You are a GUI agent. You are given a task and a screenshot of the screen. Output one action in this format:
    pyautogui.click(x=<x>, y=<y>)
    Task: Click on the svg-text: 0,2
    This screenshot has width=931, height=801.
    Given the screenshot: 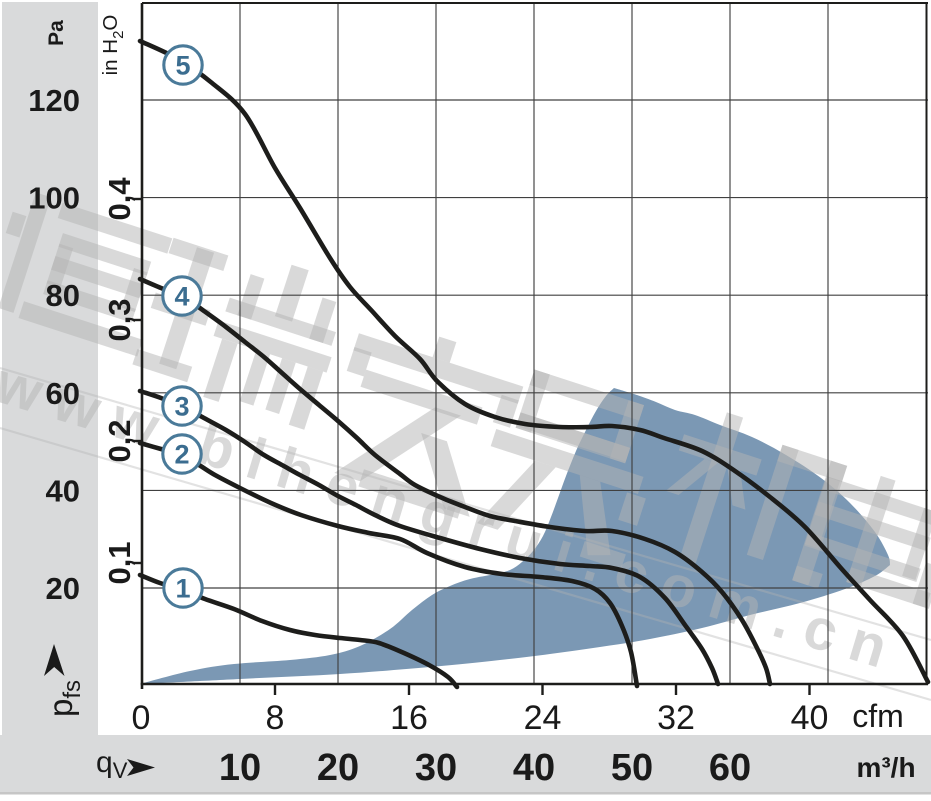 What is the action you would take?
    pyautogui.click(x=119, y=440)
    